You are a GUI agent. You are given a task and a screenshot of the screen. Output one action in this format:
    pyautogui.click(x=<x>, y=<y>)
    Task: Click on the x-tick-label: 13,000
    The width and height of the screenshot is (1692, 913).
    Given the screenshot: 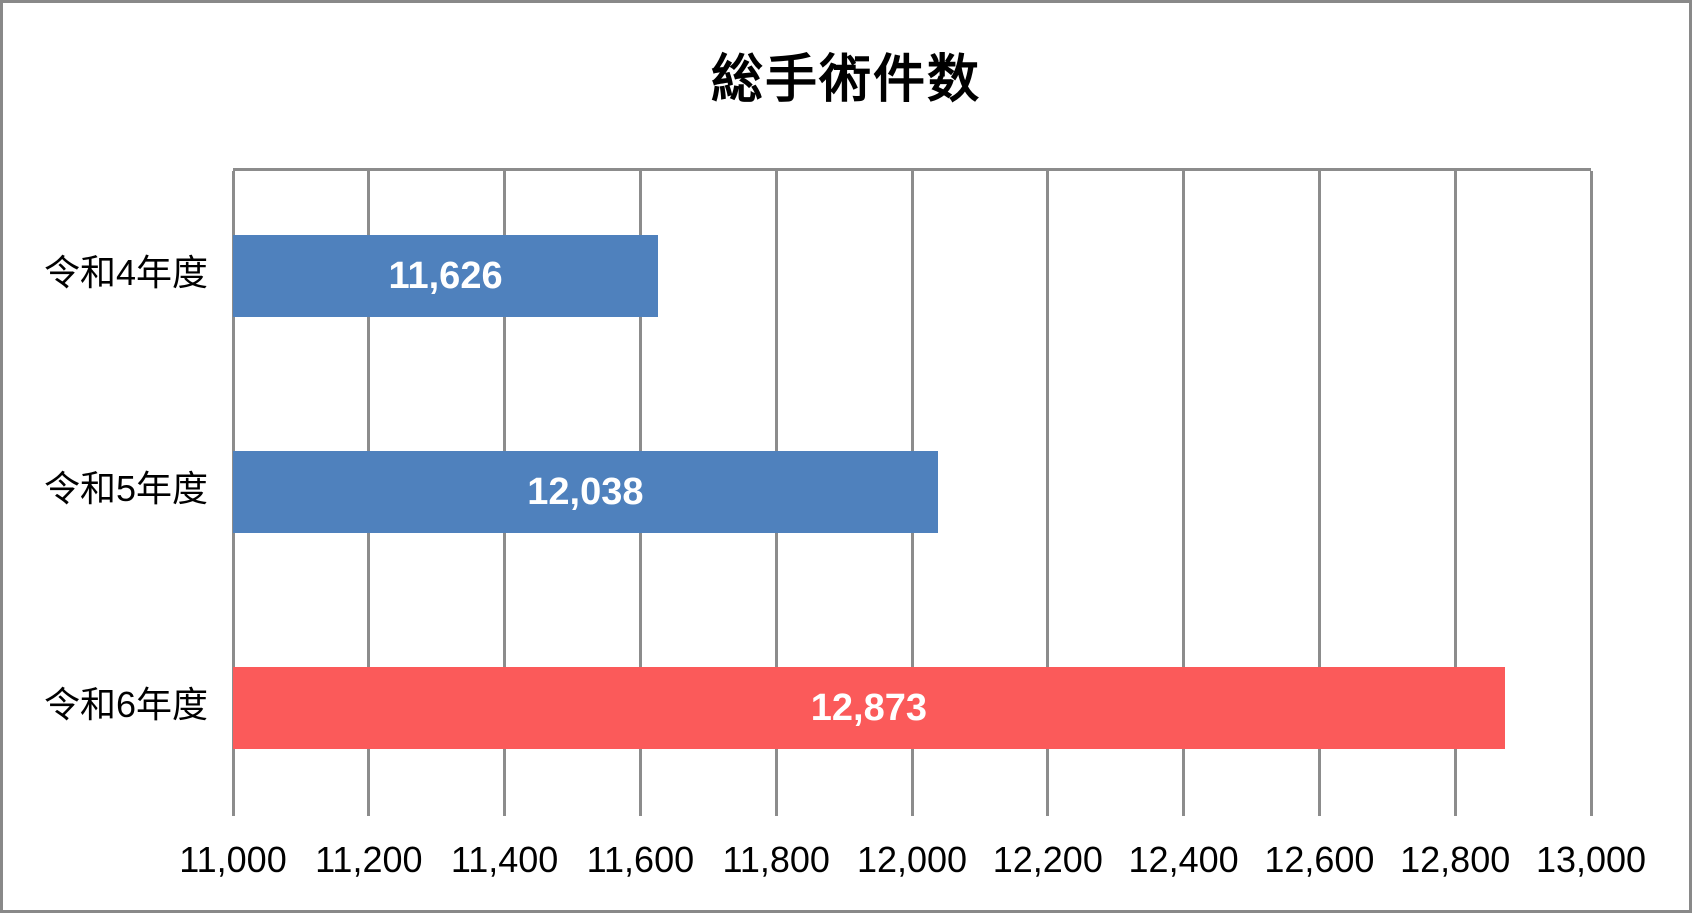 What is the action you would take?
    pyautogui.click(x=1591, y=859)
    